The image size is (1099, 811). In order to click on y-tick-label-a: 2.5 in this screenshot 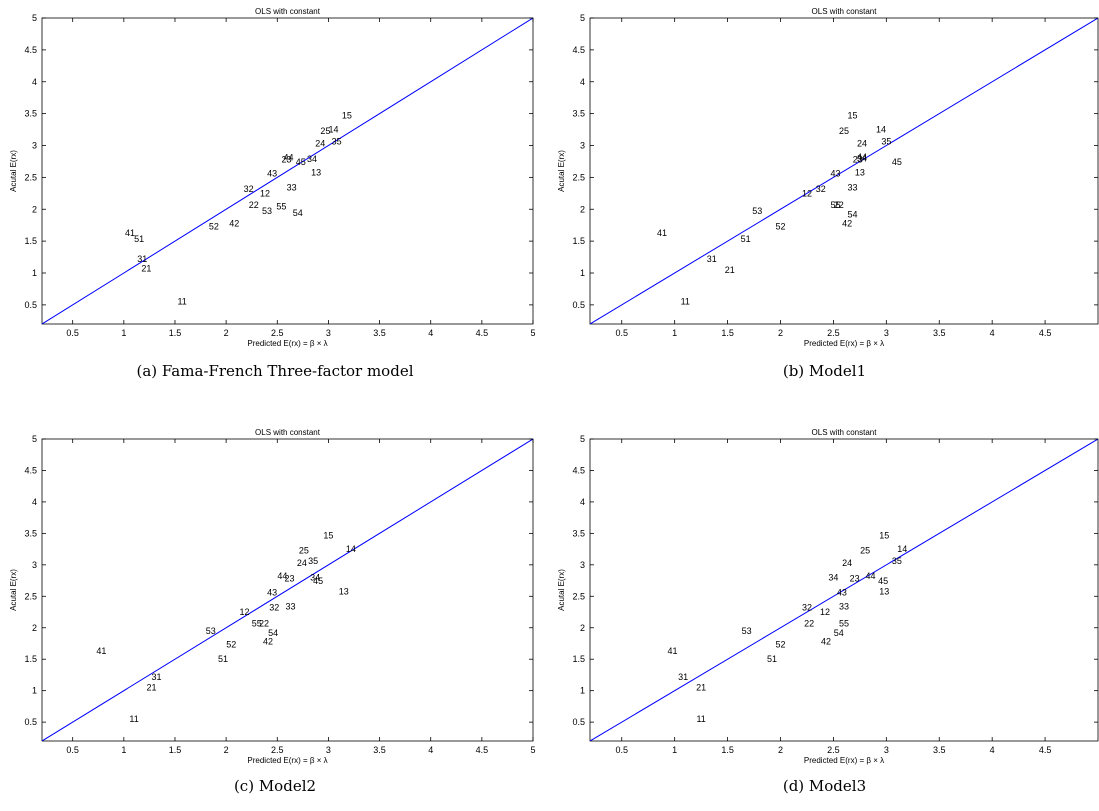, I will do `click(30, 177)`.